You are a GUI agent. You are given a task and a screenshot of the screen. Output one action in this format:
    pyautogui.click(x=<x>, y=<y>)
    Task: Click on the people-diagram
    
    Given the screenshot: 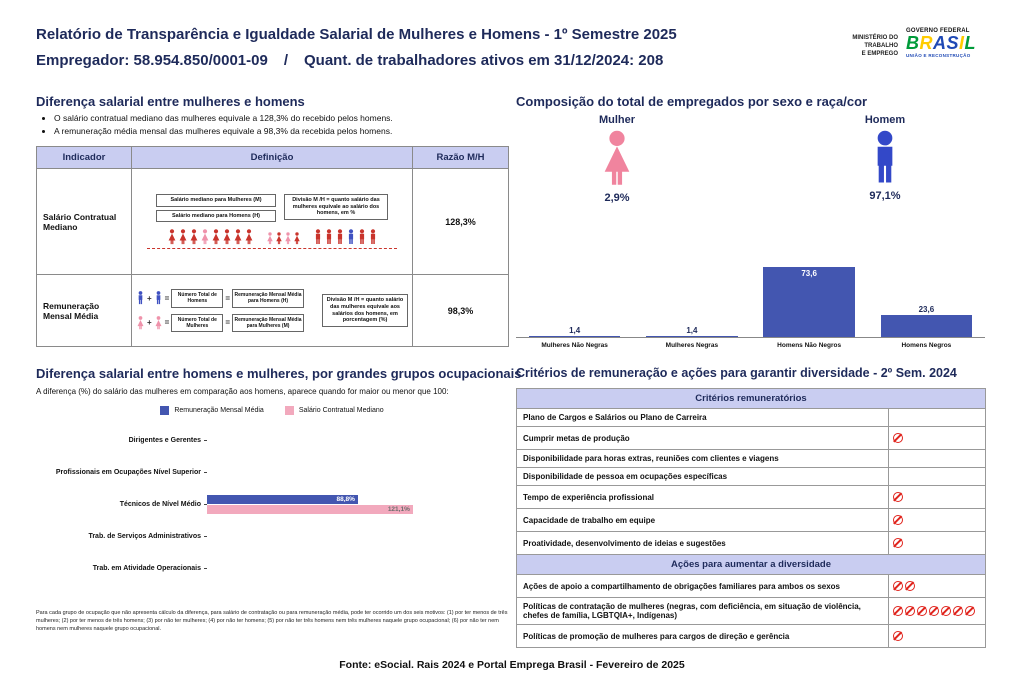 What is the action you would take?
    pyautogui.click(x=272, y=237)
    